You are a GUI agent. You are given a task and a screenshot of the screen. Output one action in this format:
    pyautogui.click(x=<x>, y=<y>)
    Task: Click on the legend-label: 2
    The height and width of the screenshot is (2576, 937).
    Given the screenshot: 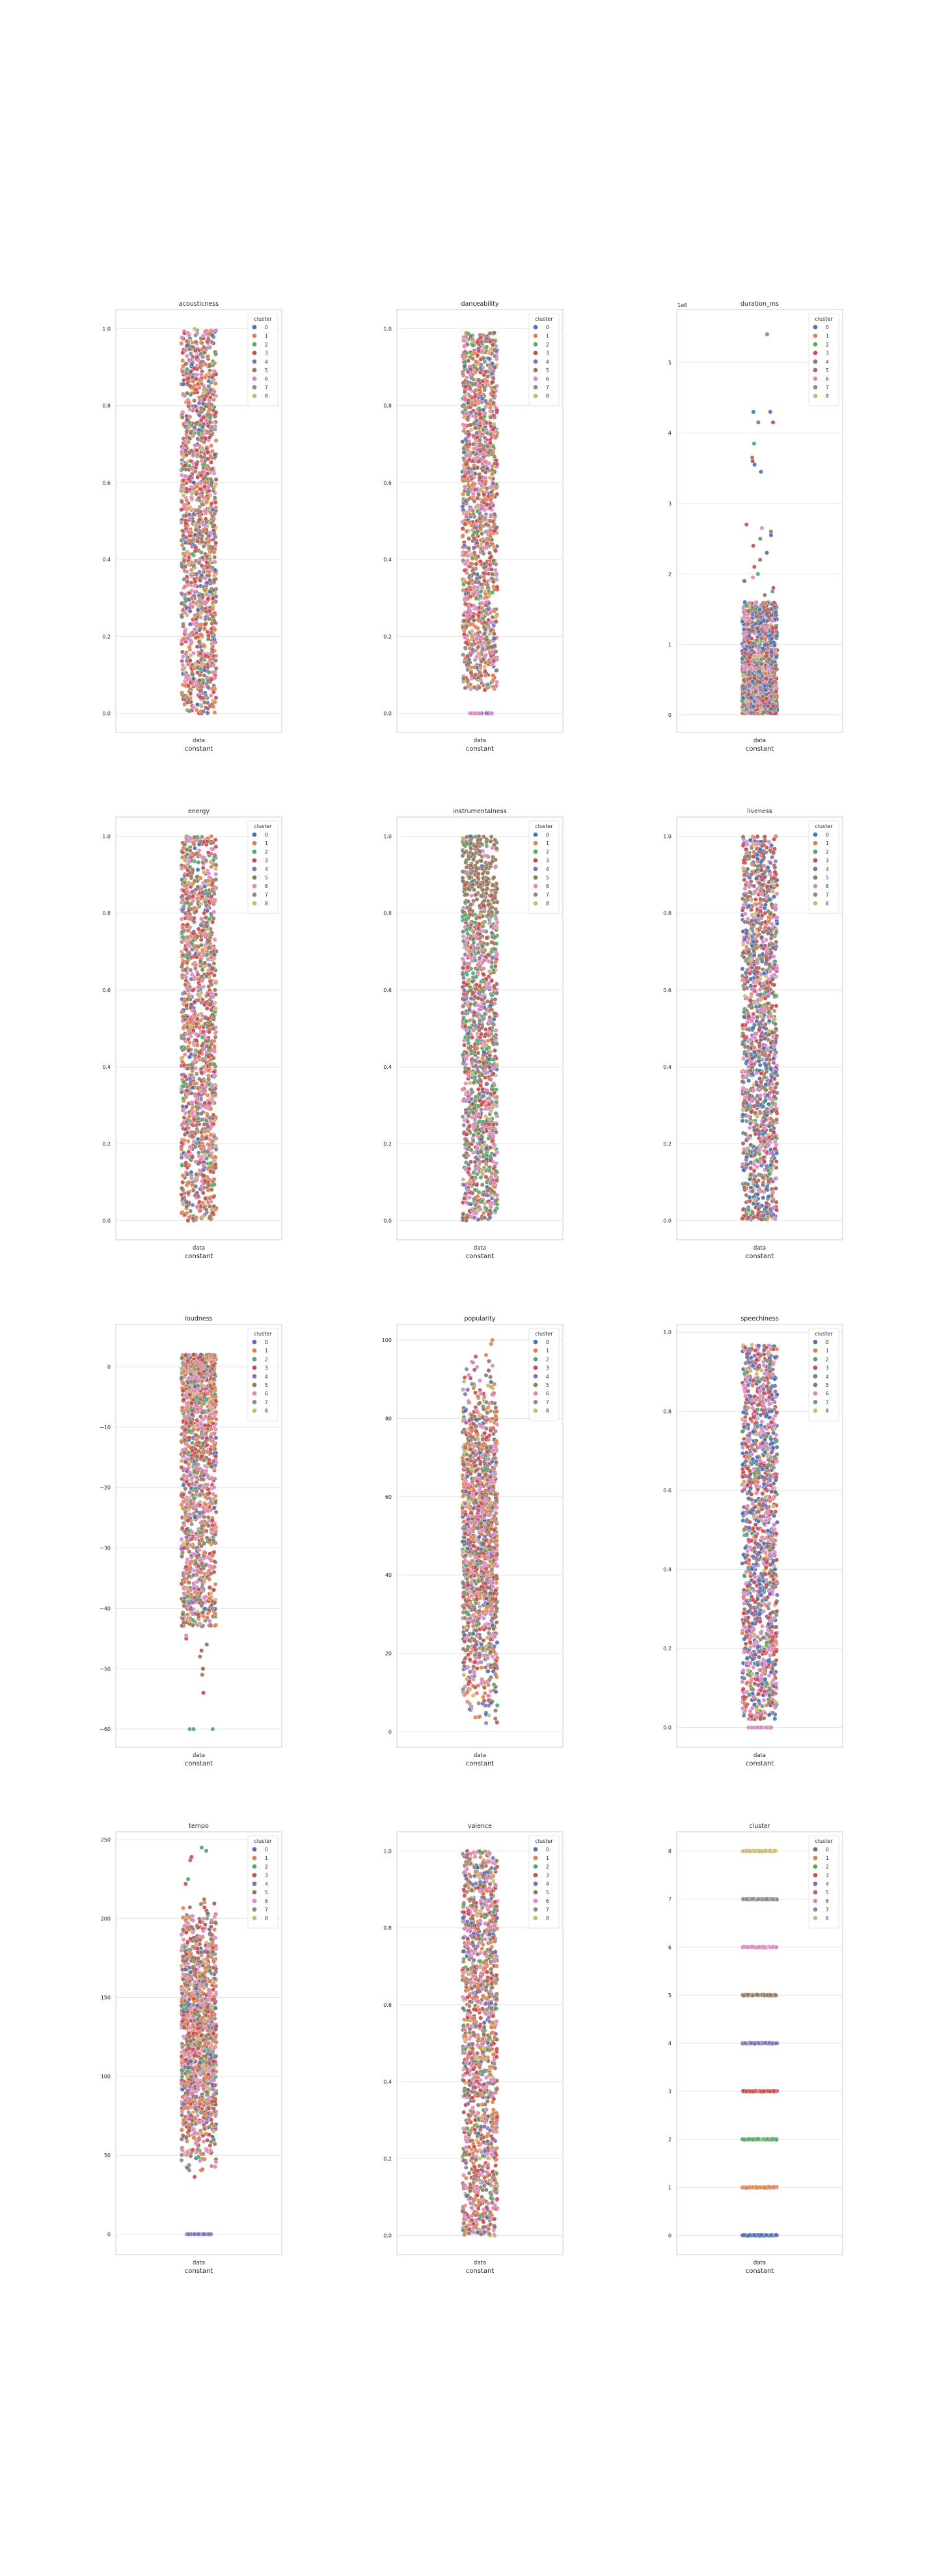 What is the action you would take?
    pyautogui.click(x=547, y=344)
    